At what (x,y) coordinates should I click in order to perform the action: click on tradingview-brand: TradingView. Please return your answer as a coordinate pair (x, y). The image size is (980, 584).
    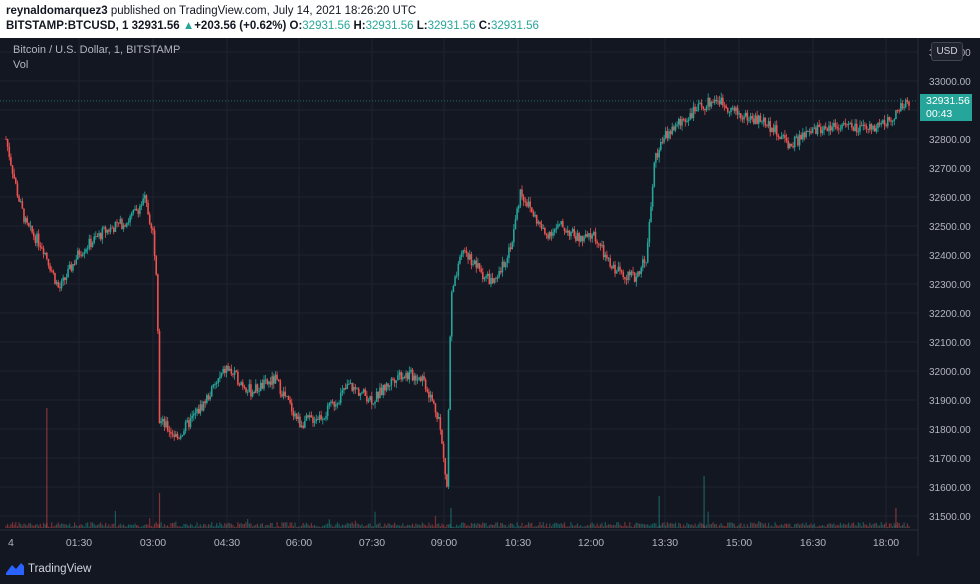
    Looking at the image, I should click on (60, 569).